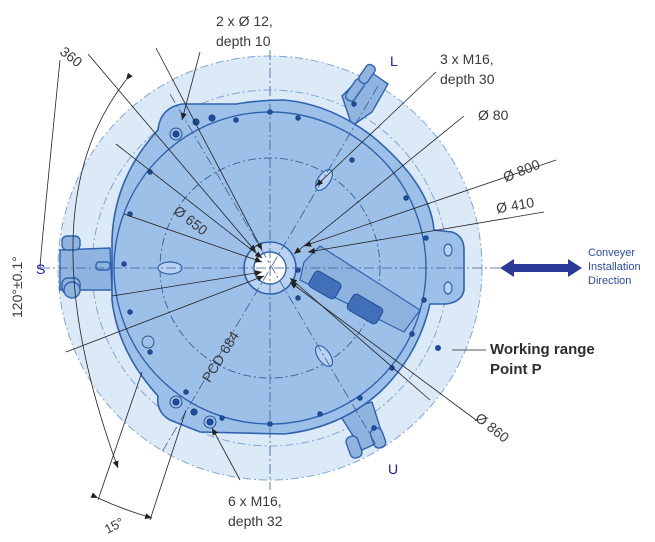 The width and height of the screenshot is (655, 542). What do you see at coordinates (515, 205) in the screenshot?
I see `diameter-410-label: Ø 410` at bounding box center [515, 205].